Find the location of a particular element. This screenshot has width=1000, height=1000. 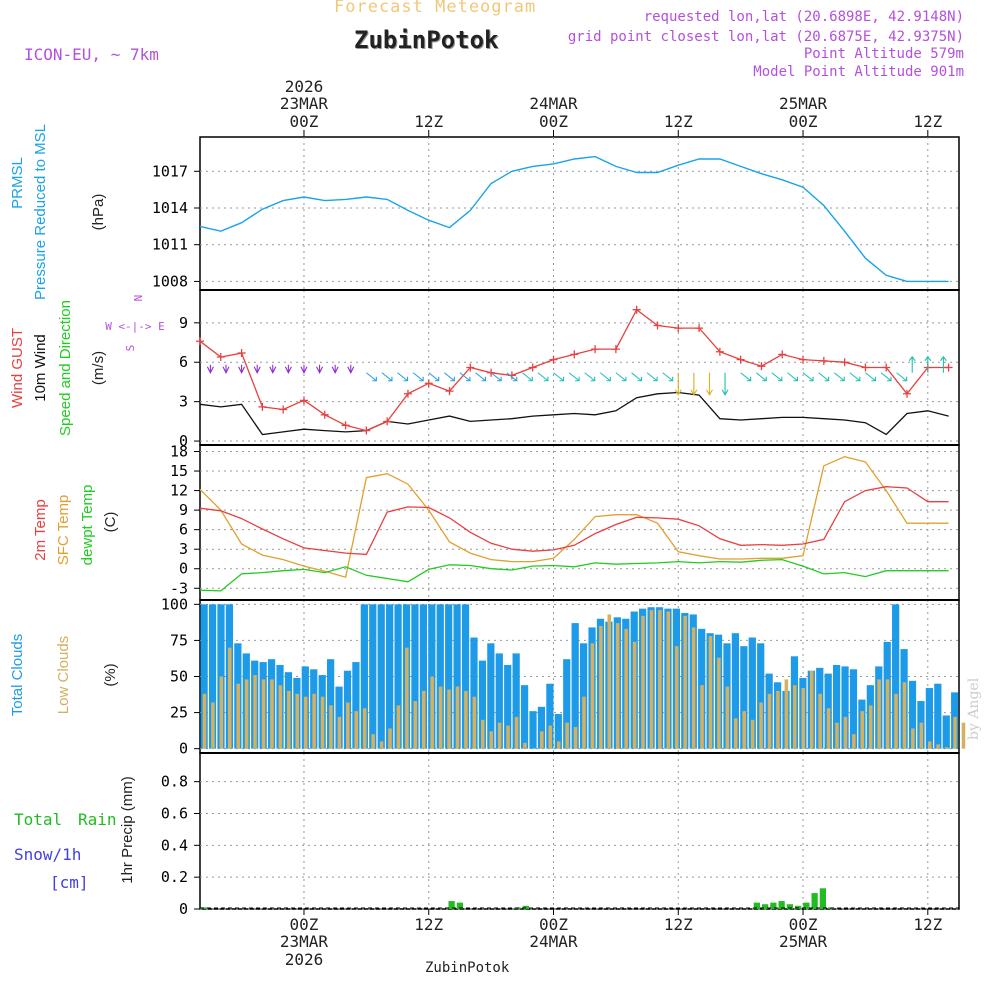

time-label-bottom: 00Z is located at coordinates (304, 924).